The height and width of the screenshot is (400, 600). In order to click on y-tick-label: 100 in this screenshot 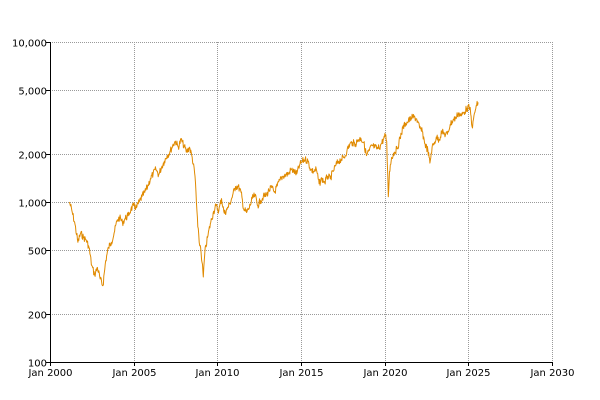, I will do `click(37, 364)`.